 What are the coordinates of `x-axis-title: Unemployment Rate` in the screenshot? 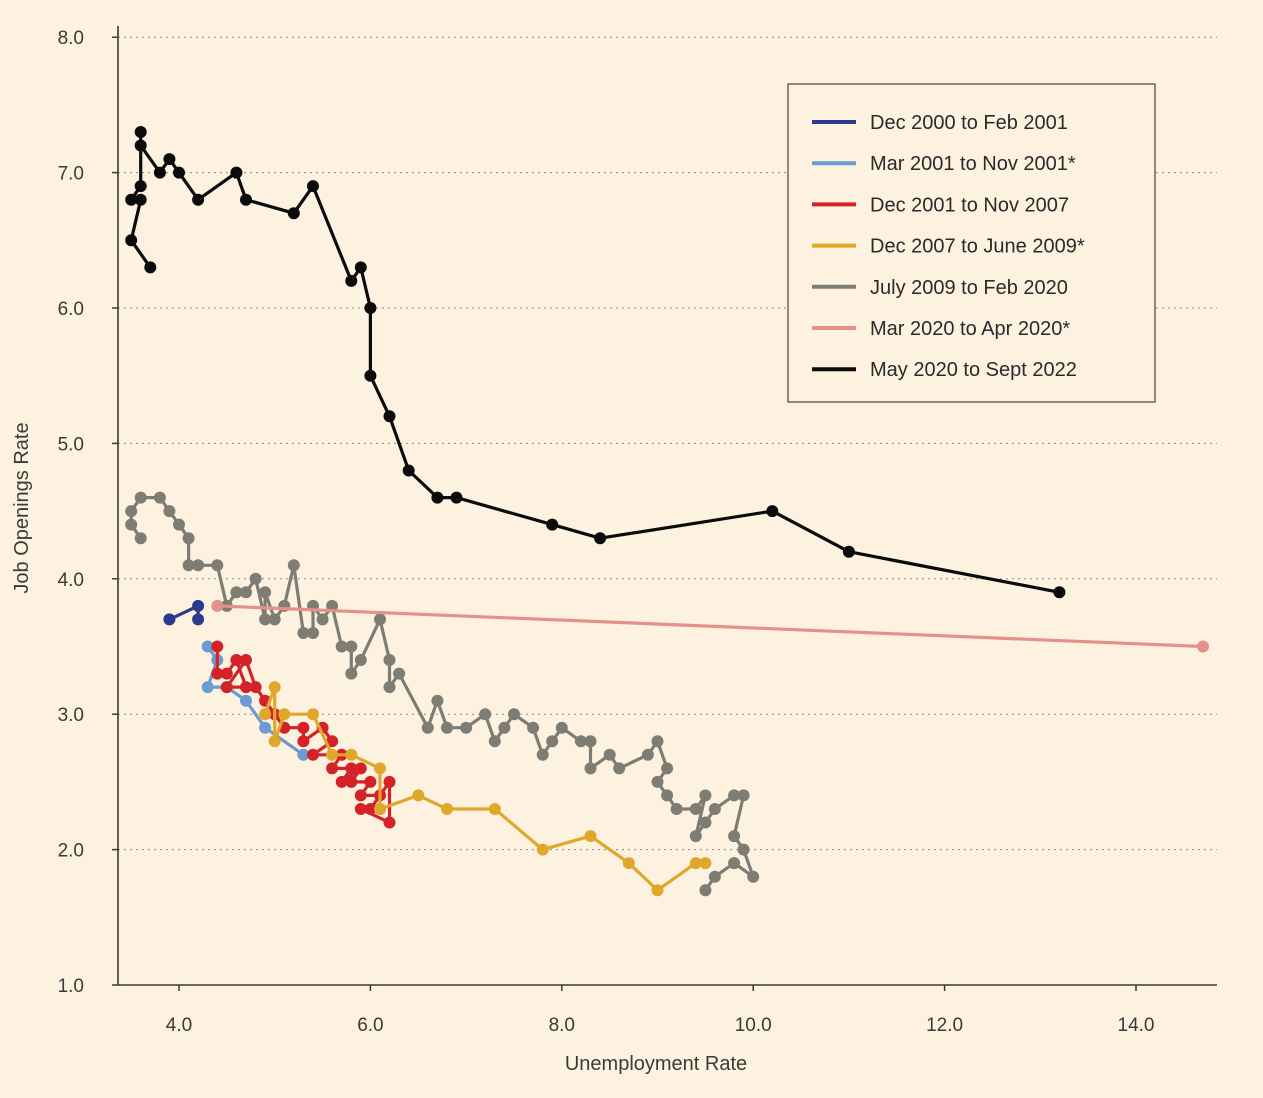 It's located at (656, 1064).